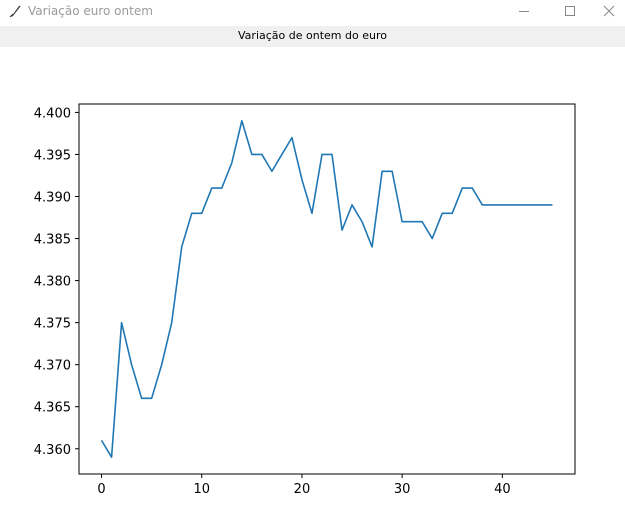 The height and width of the screenshot is (519, 625). Describe the element at coordinates (52, 198) in the screenshot. I see `y-tick-label: 4.390` at that location.